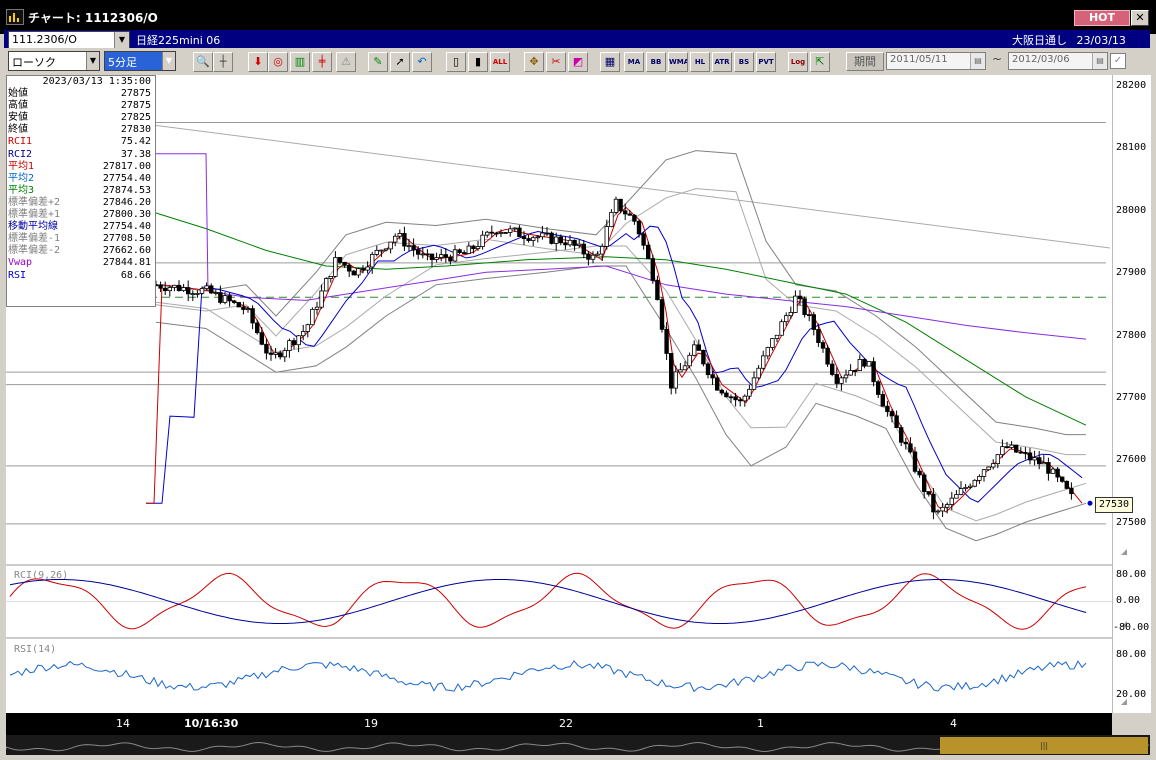  What do you see at coordinates (378, 62) in the screenshot?
I see `pencil-icon: ✎` at bounding box center [378, 62].